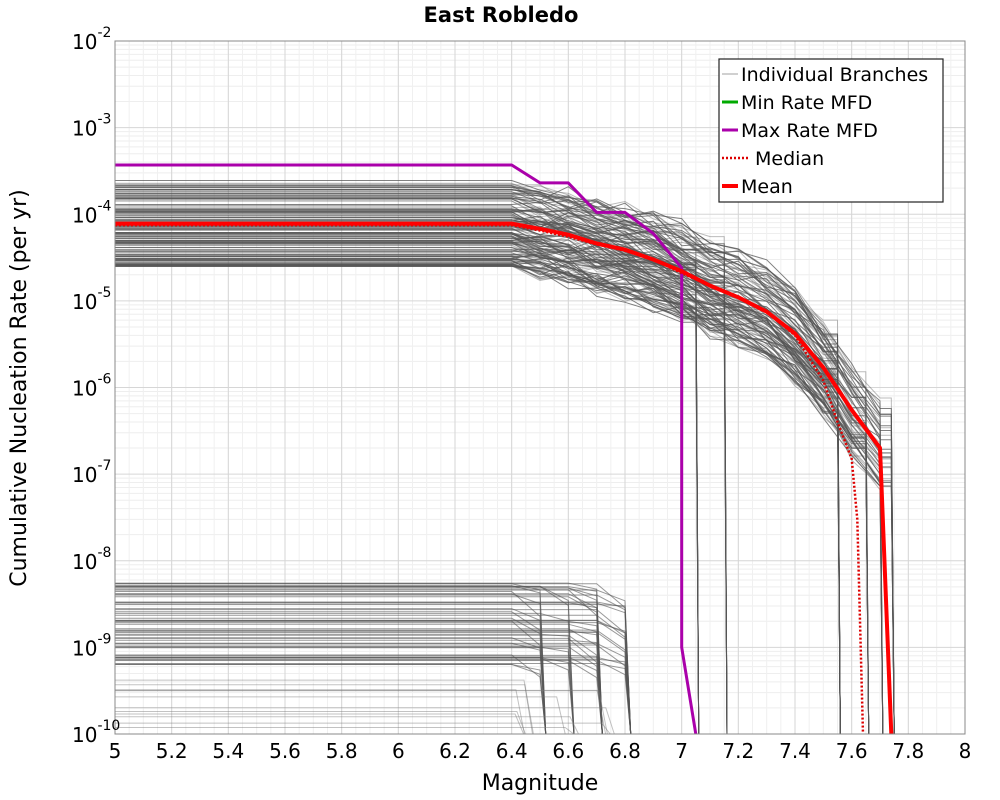 The width and height of the screenshot is (1000, 800). I want to click on y-tick-label: 10⁻⁵, so click(91, 299).